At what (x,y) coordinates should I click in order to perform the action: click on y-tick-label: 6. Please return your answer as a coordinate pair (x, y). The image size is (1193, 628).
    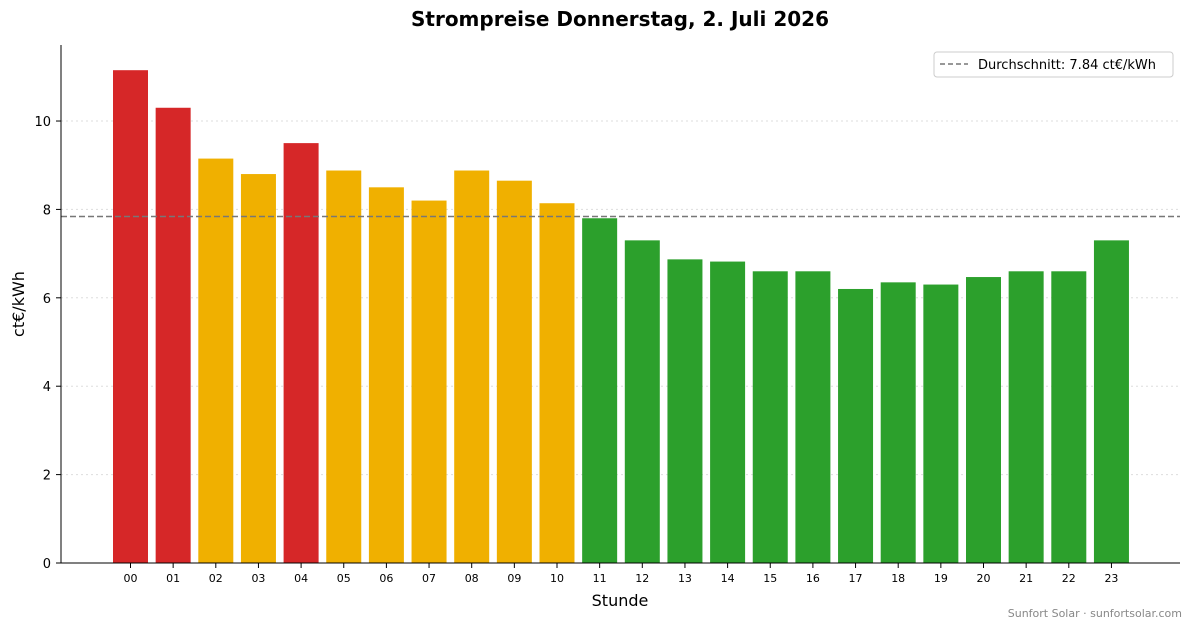
    Looking at the image, I should click on (47, 299).